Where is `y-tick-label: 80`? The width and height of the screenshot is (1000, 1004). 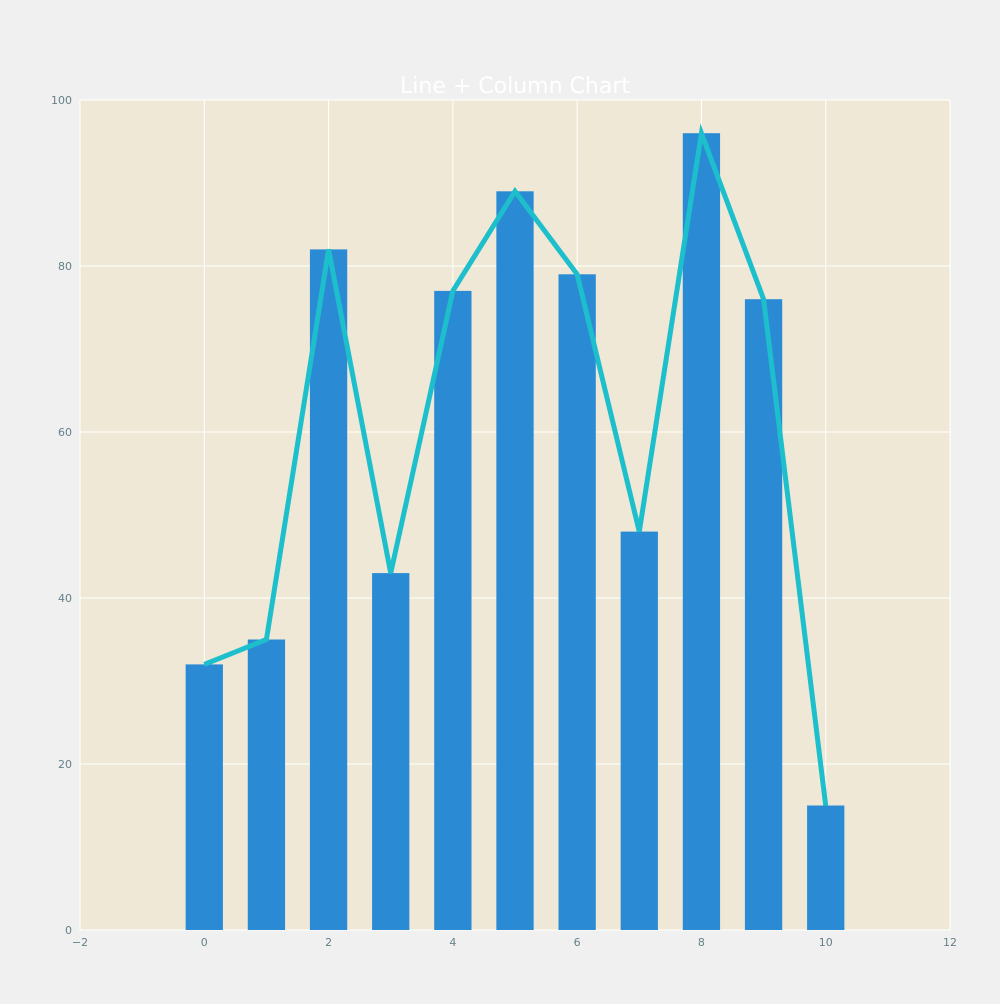
y-tick-label: 80 is located at coordinates (65, 266).